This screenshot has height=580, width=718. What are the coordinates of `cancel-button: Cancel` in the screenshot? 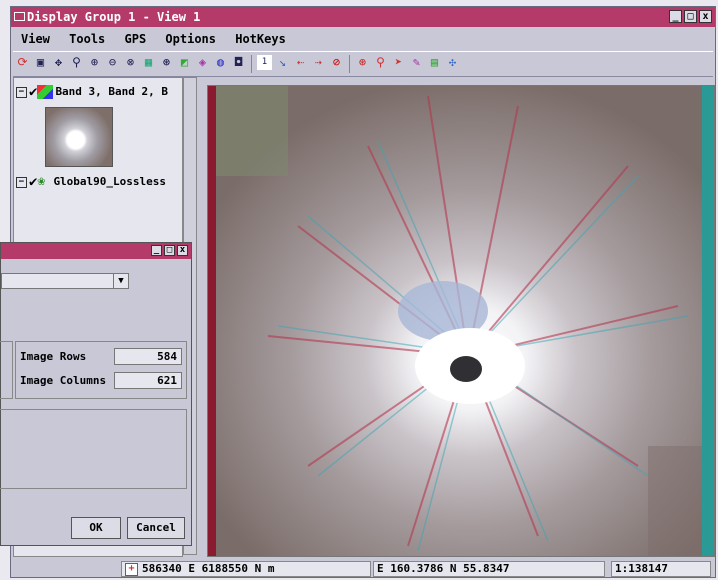 It's located at (156, 528).